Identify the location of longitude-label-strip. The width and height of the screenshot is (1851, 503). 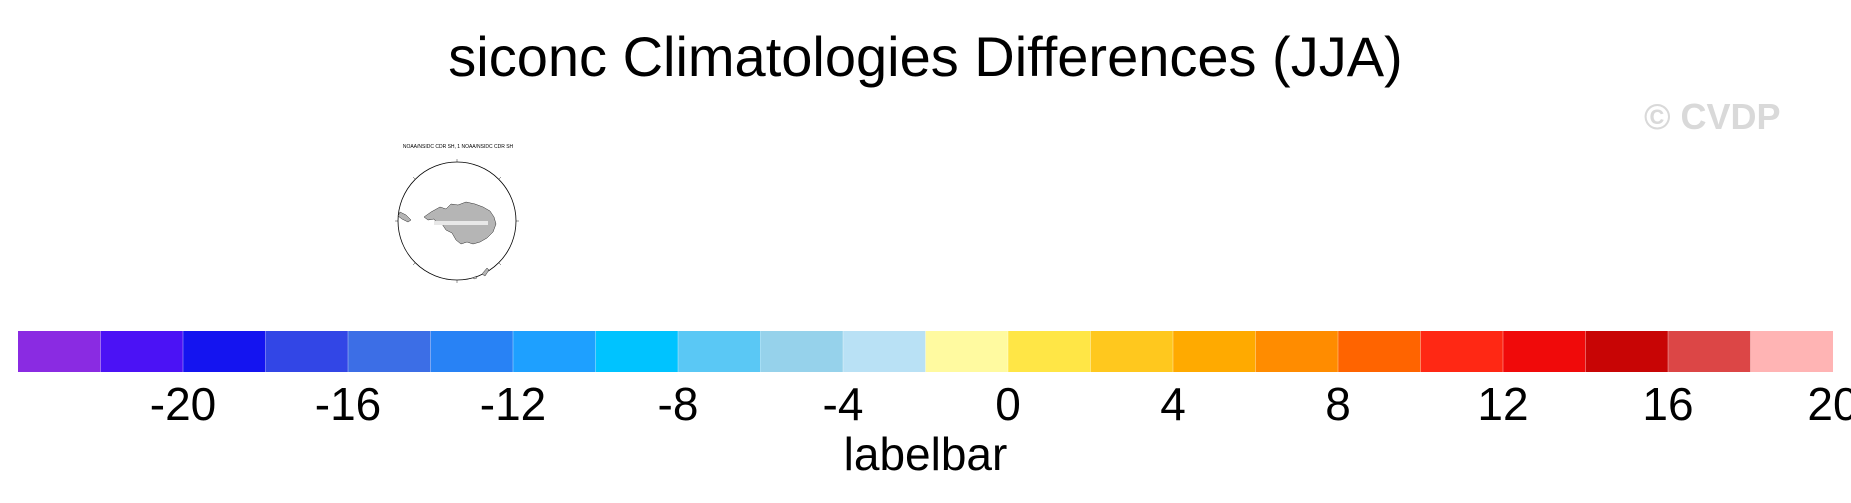
(461, 223).